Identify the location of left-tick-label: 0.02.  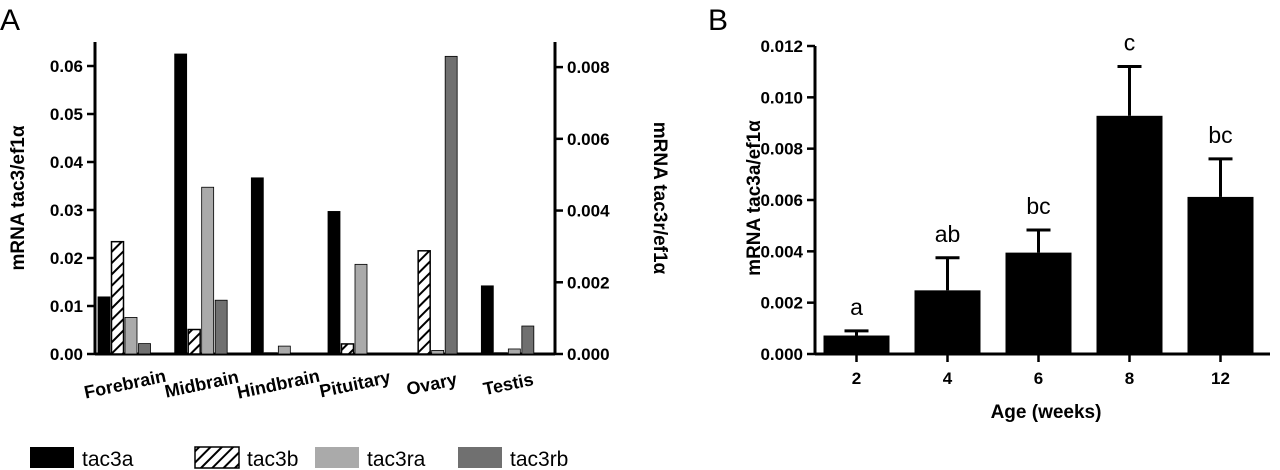
(66, 258).